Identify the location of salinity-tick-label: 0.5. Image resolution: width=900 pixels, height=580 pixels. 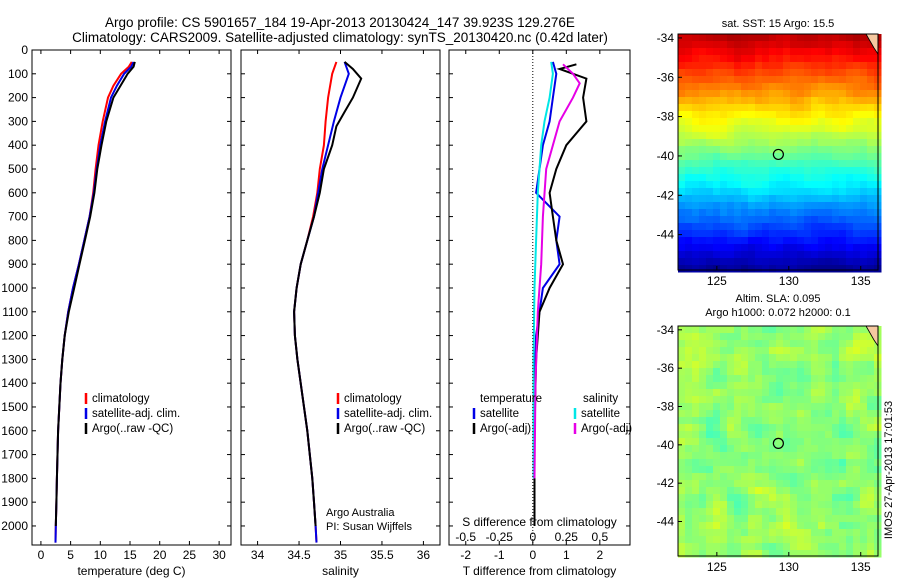
(599, 537).